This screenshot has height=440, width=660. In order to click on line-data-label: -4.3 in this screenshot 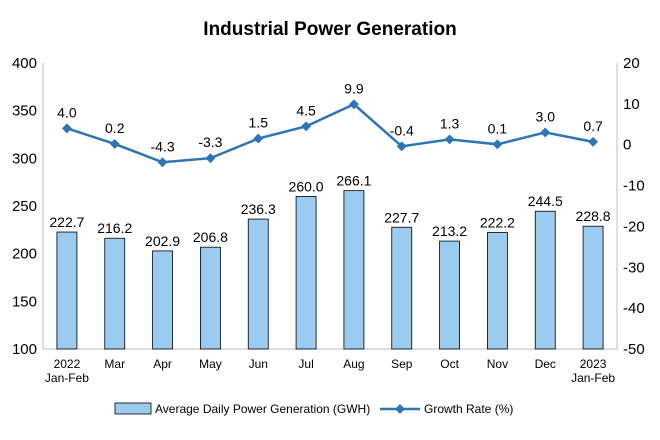, I will do `click(163, 146)`.